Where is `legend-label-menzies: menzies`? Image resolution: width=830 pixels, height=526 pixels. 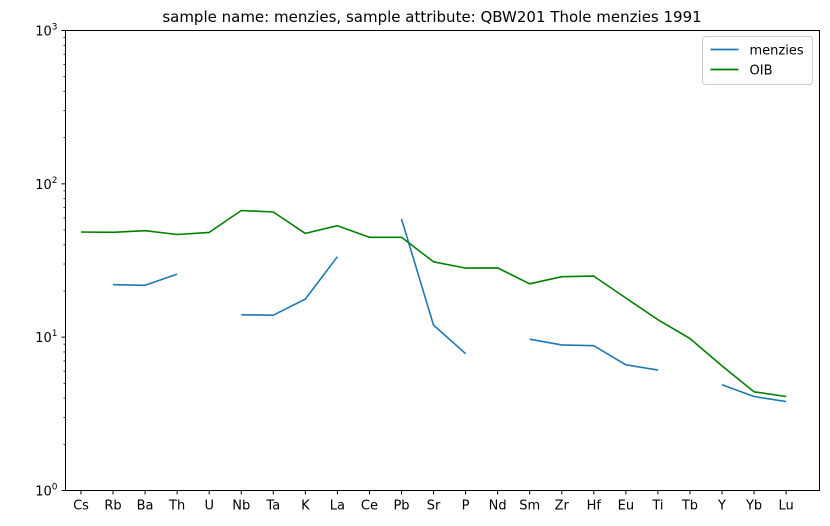
legend-label-menzies: menzies is located at coordinates (777, 51).